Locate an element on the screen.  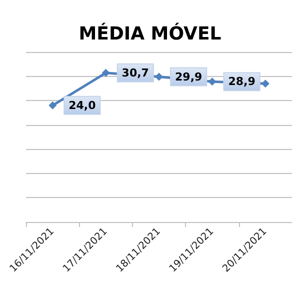
chart-title: MÉDIA MÓVEL is located at coordinates (150, 33).